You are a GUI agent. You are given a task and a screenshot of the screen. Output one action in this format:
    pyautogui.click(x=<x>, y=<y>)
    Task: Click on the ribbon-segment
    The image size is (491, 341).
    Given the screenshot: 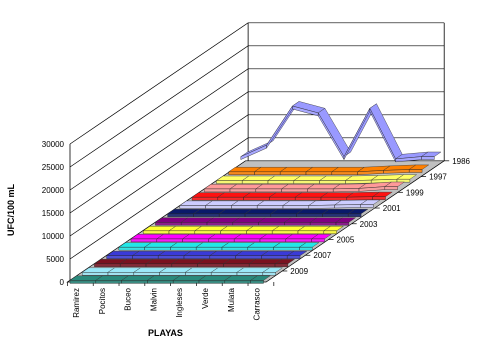 What is the action you would take?
    pyautogui.click(x=386, y=131)
    